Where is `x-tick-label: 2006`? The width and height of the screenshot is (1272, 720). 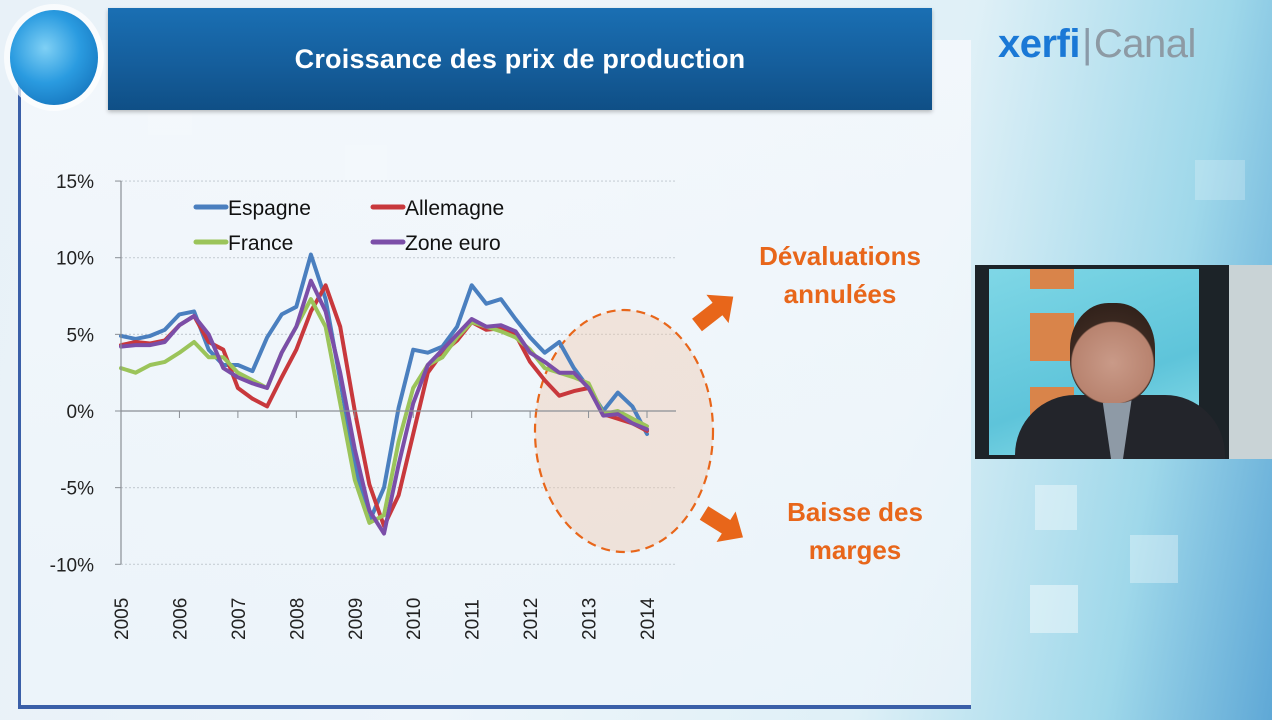 x-tick-label: 2006 is located at coordinates (180, 619).